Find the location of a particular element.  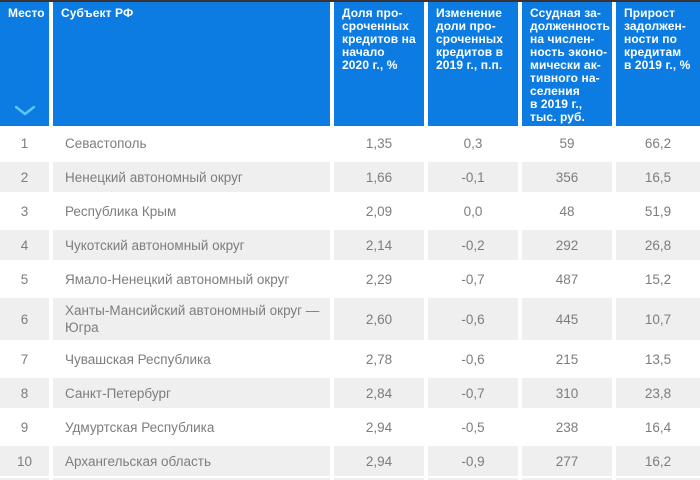

rank-cell: 2 is located at coordinates (24, 177).